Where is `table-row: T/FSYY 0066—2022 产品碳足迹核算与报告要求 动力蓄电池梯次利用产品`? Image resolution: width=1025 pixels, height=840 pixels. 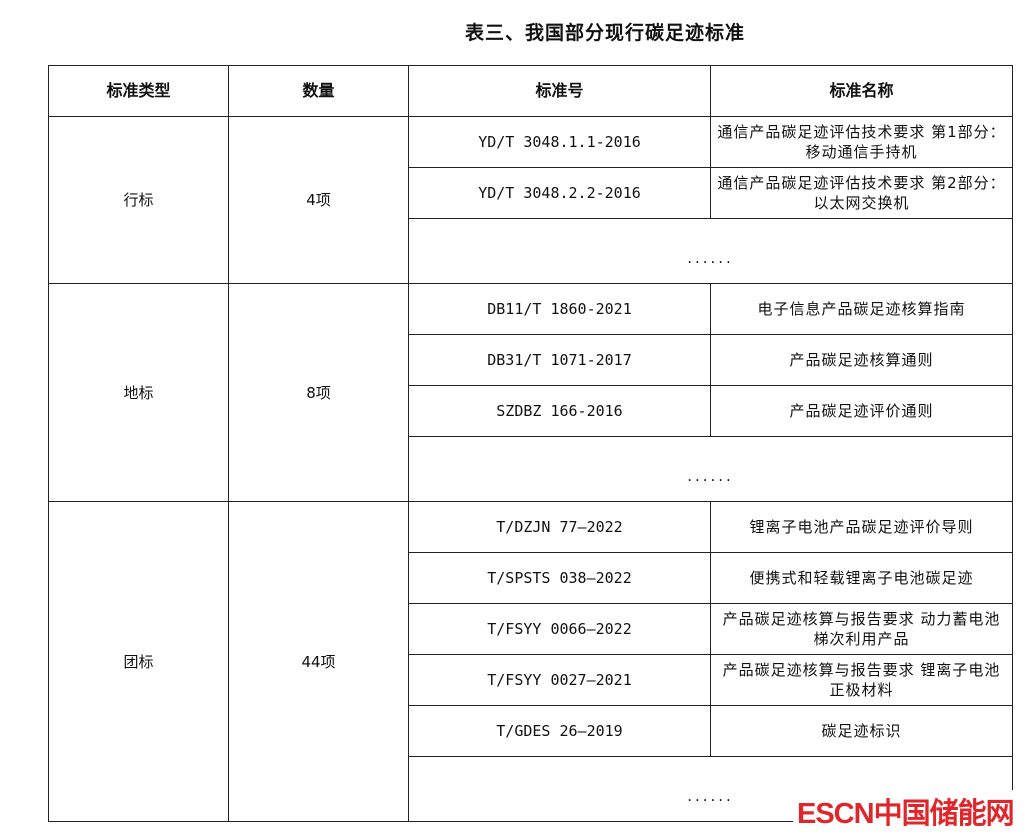 table-row: T/FSYY 0066—2022 产品碳足迹核算与报告要求 动力蓄电池梯次利用产品 is located at coordinates (531, 629).